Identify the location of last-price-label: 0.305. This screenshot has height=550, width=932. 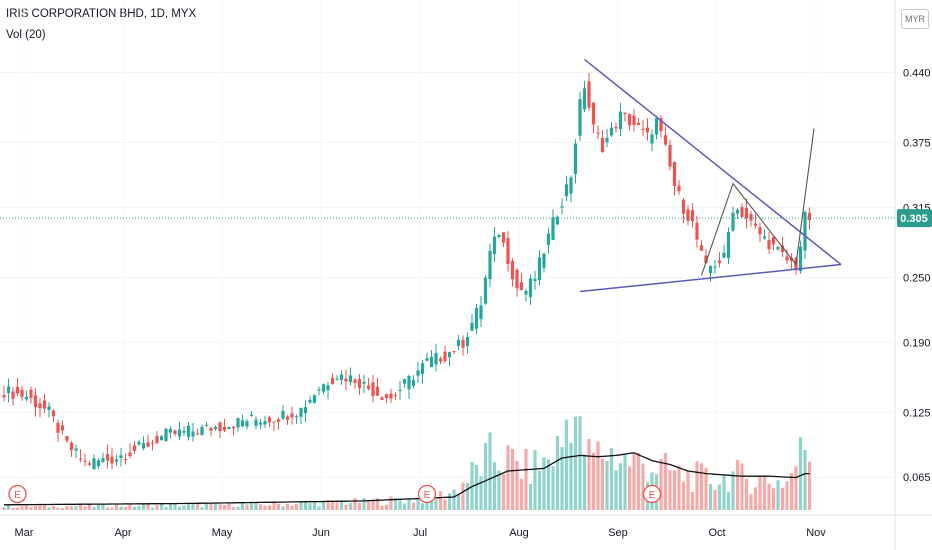
(914, 219).